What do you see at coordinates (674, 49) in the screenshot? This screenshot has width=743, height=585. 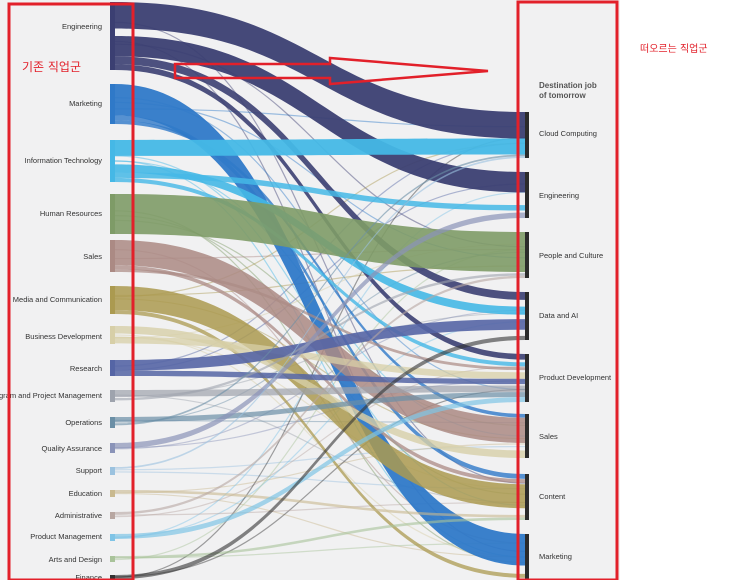 I see `right-annotation-label: 떠오르는 직업군` at bounding box center [674, 49].